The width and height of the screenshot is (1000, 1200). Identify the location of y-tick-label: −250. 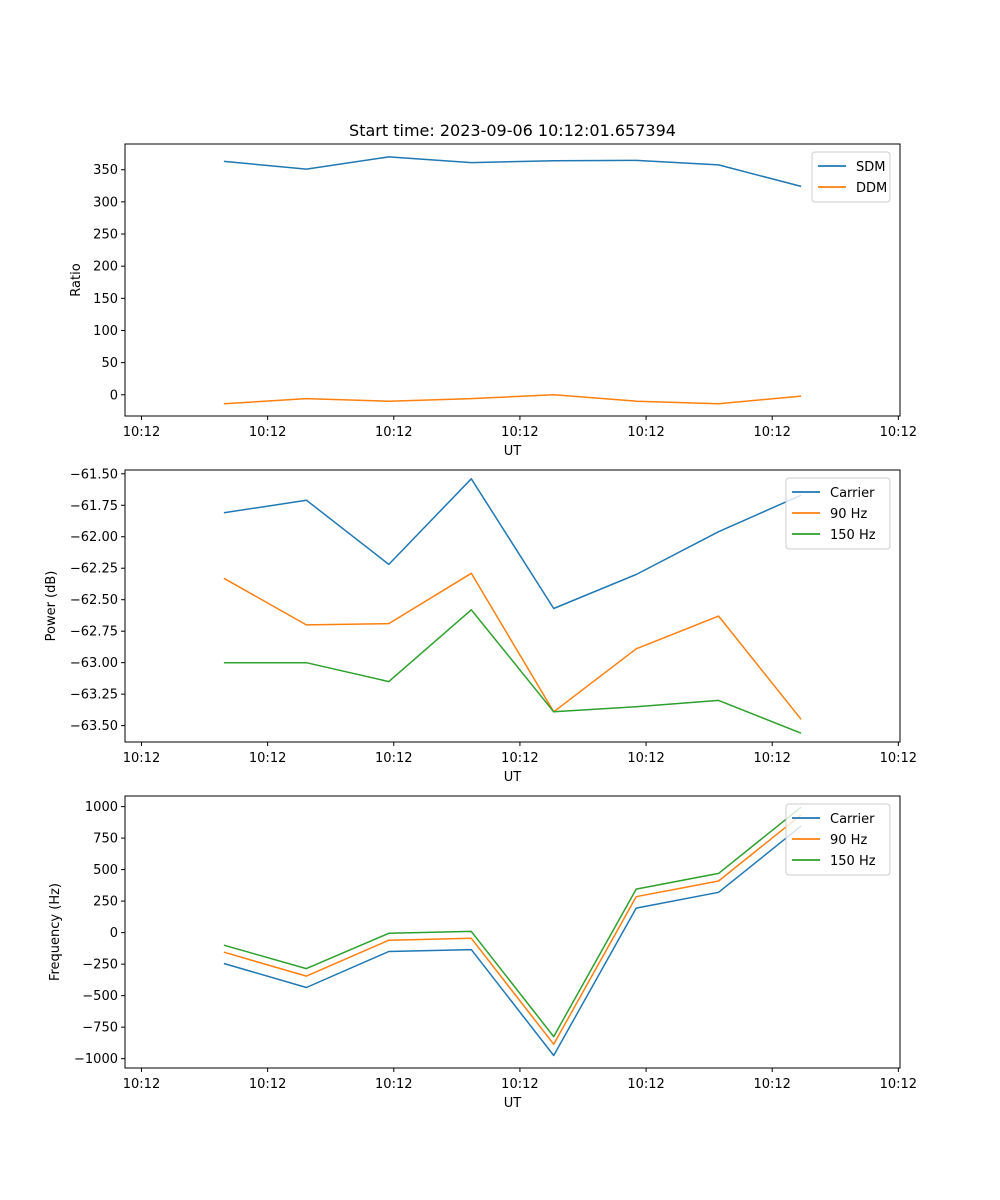
(100, 965).